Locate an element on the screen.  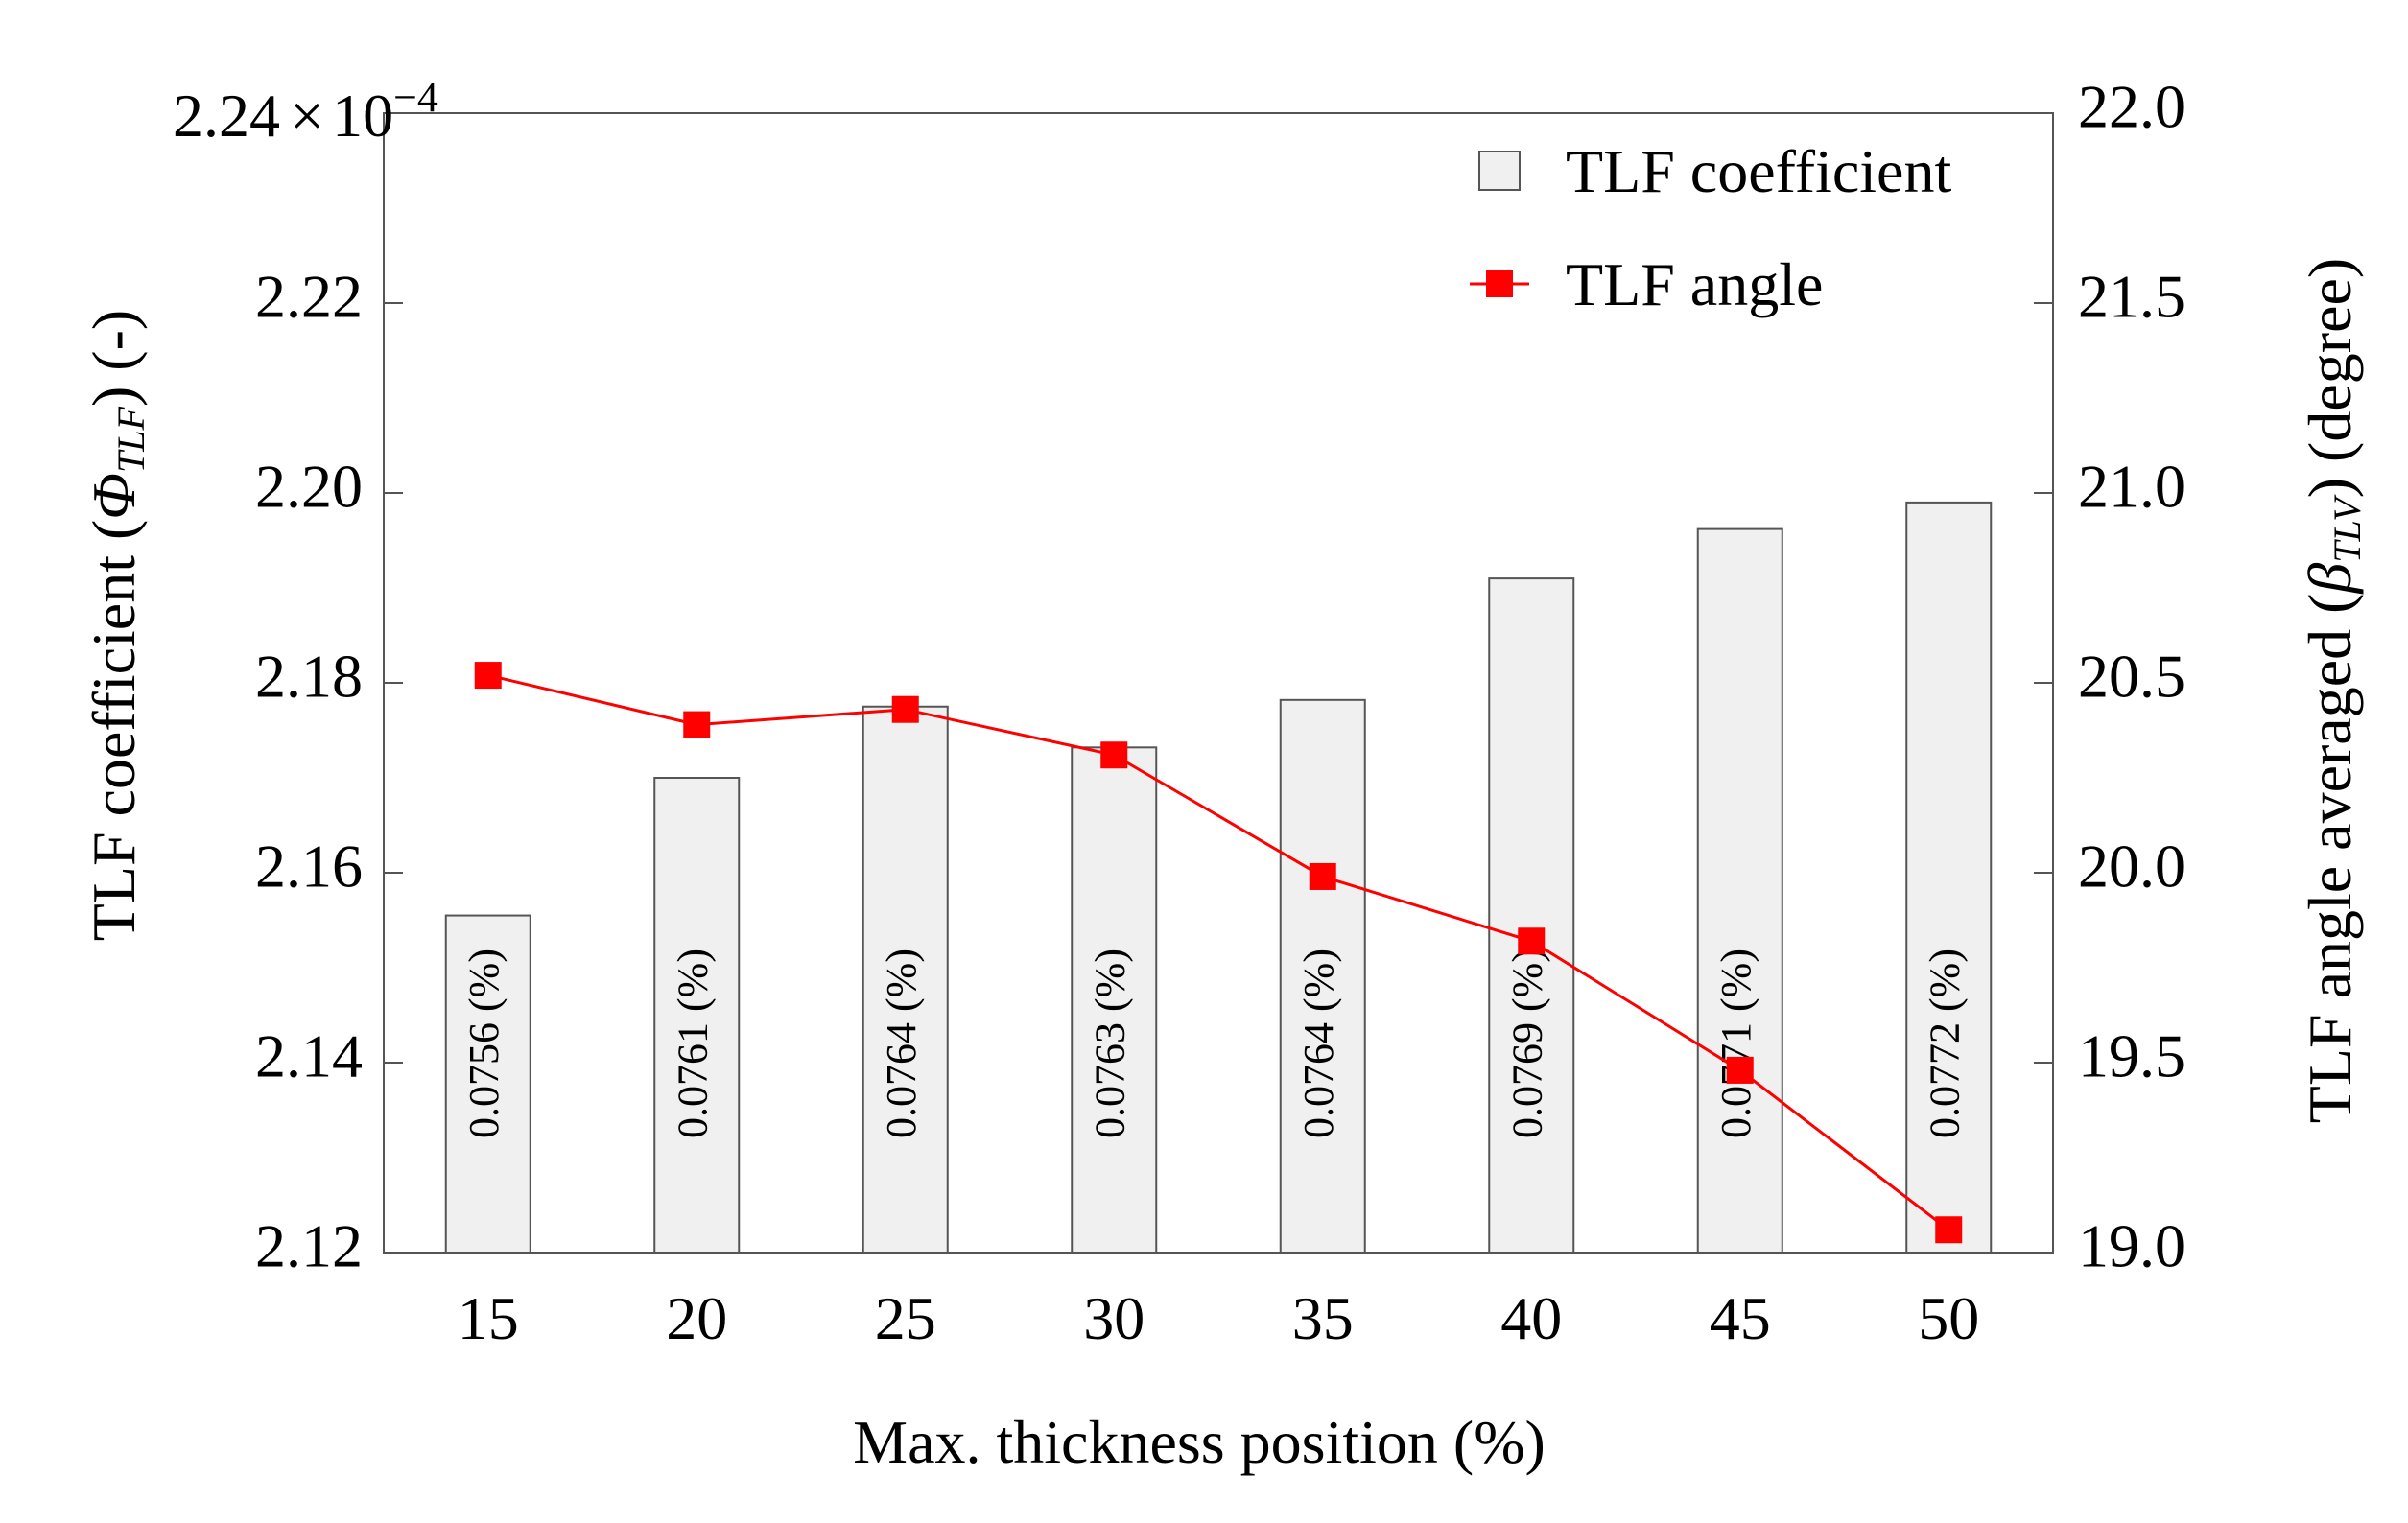
bar-label-50: 0.0772 (%) is located at coordinates (1944, 1043).